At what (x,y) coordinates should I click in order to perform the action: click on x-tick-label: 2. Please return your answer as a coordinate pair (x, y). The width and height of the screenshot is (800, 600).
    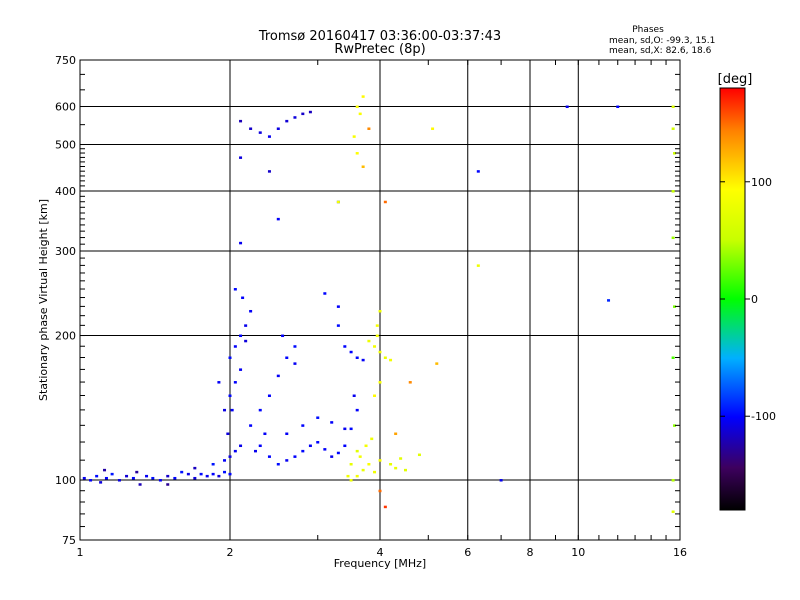
    Looking at the image, I should click on (230, 552).